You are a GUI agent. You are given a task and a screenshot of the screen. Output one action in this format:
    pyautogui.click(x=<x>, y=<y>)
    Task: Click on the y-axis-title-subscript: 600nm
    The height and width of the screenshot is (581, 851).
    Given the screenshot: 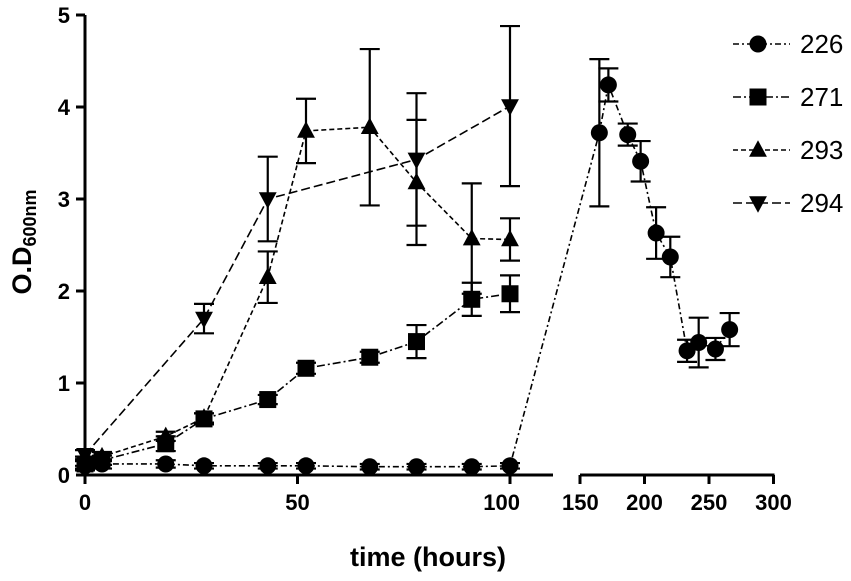 What is the action you would take?
    pyautogui.click(x=30, y=217)
    